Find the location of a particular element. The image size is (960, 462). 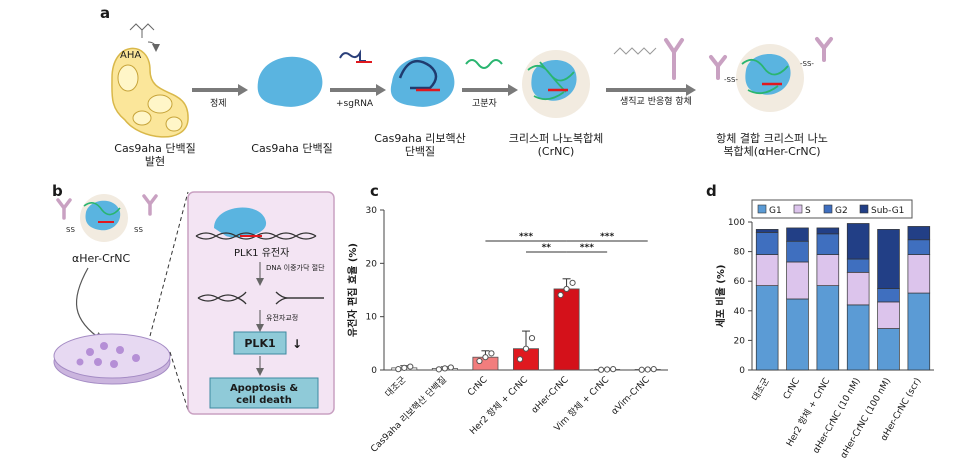

y-tick-label: 60 is located at coordinates (740, 282).